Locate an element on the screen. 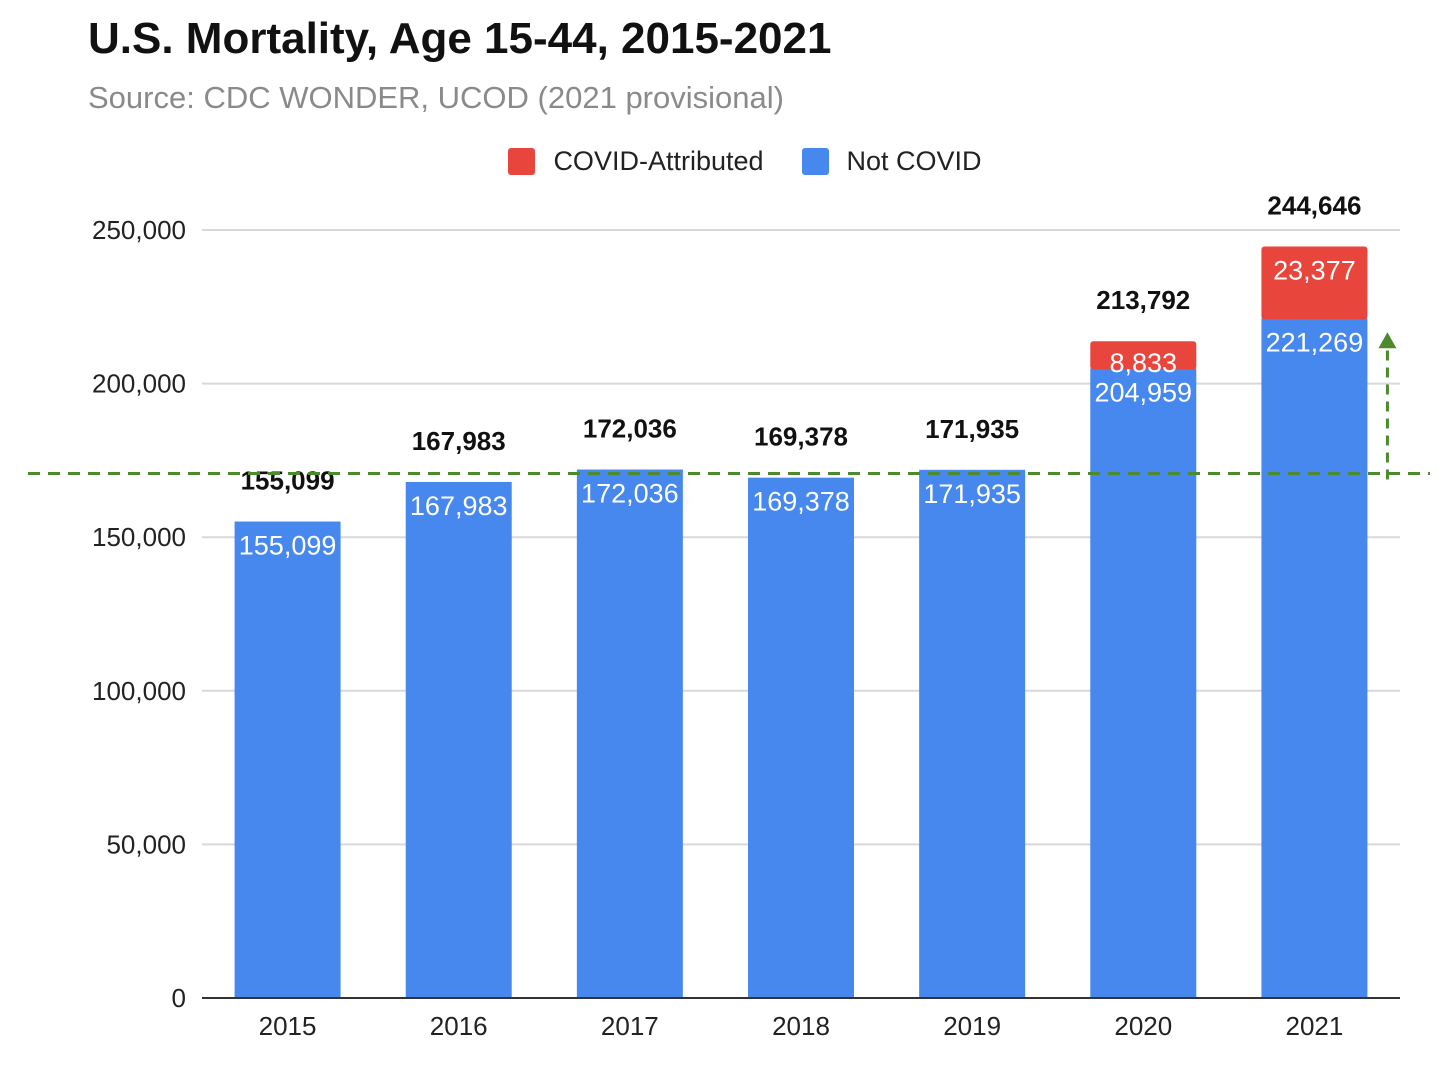 The width and height of the screenshot is (1456, 1067). x-tick-label: 2015 is located at coordinates (288, 1026).